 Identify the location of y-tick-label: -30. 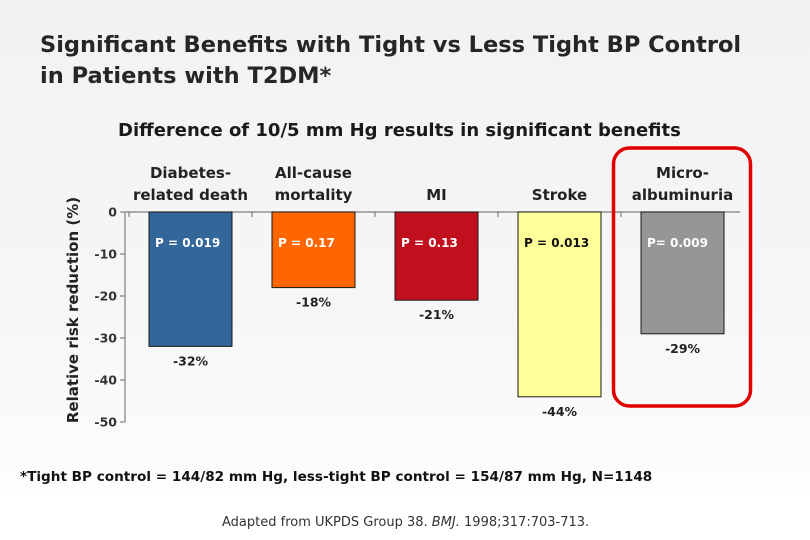
(105, 338).